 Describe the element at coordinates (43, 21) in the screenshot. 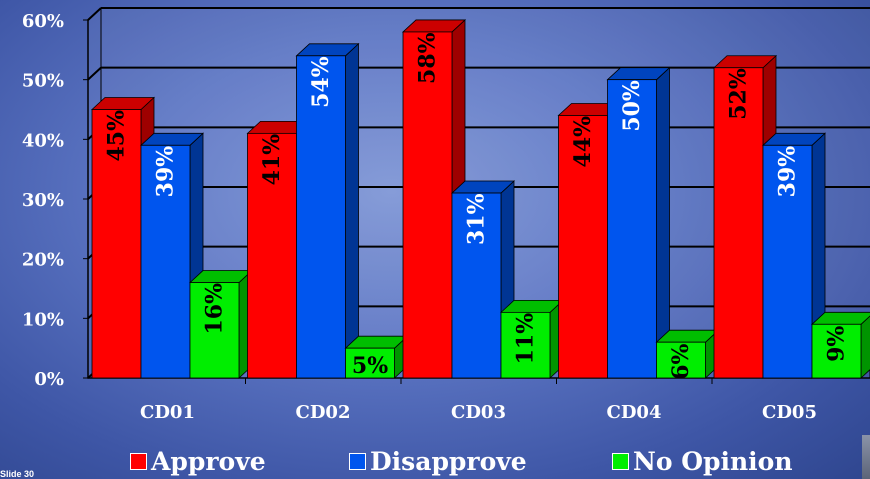

I see `y-tick-label: 60%` at that location.